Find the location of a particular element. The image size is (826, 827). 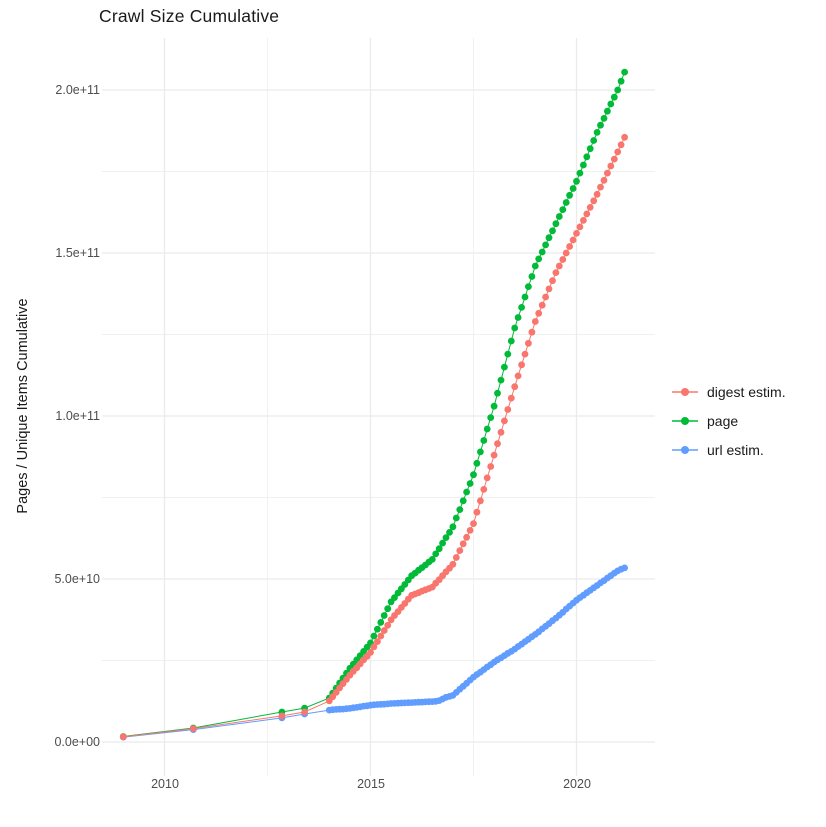

series-url-estim is located at coordinates (373, 652).